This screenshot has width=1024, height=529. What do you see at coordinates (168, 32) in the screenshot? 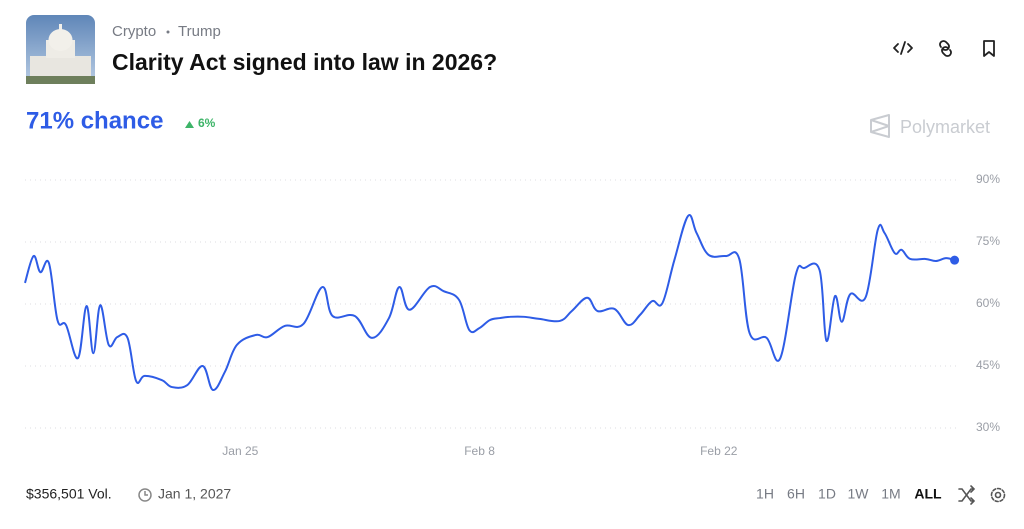
I see `separator` at bounding box center [168, 32].